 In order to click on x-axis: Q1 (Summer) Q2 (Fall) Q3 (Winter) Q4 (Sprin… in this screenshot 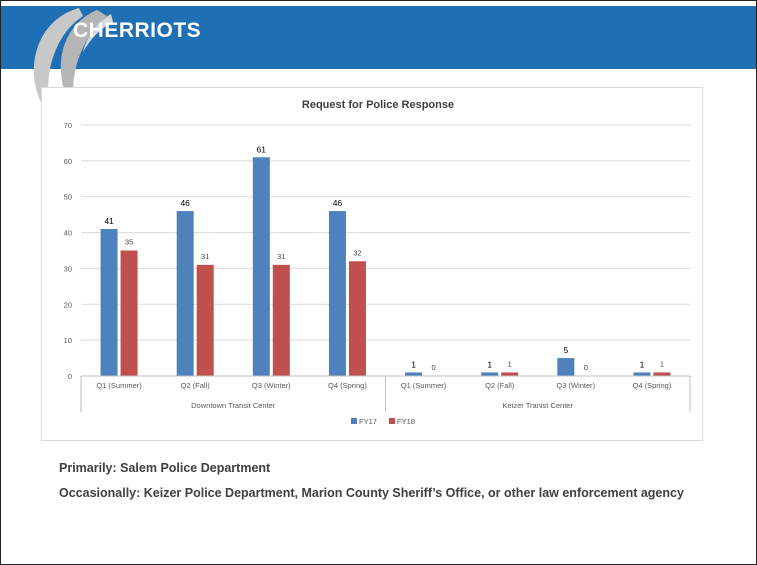, I will do `click(385, 393)`.